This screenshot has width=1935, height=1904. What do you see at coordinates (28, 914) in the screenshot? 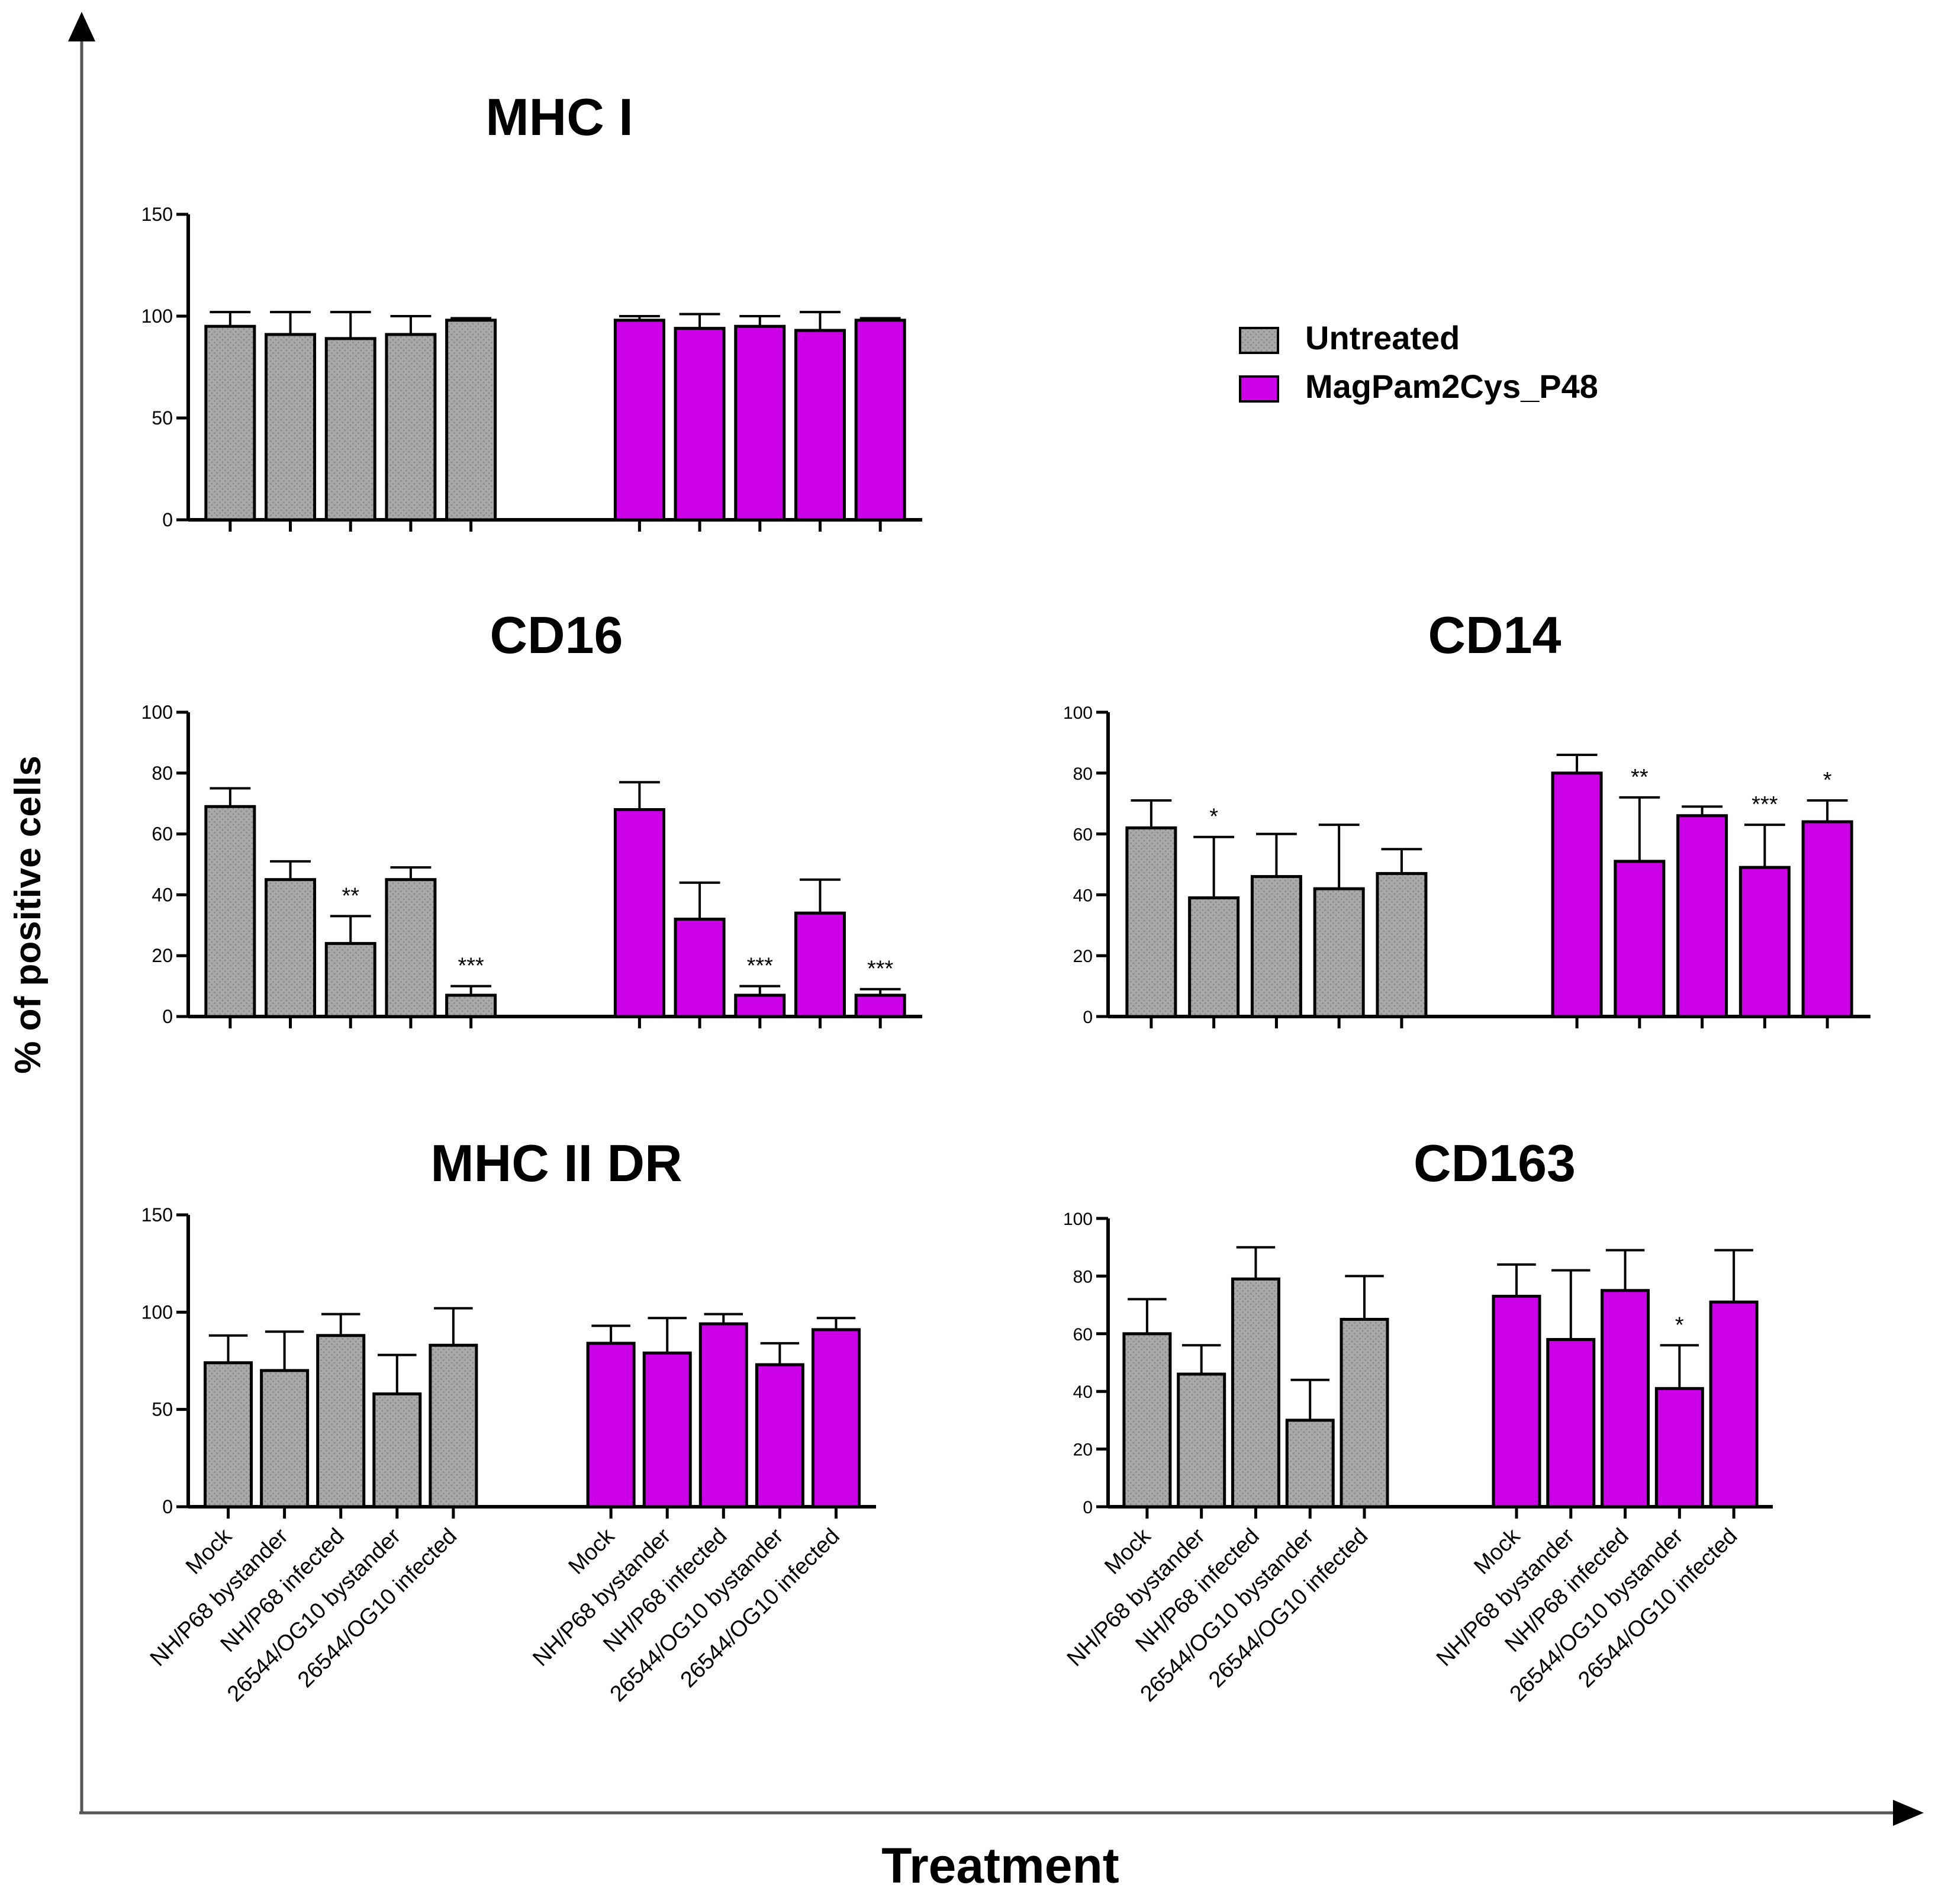
I see `figure-y-axis-label: % of positive cells` at bounding box center [28, 914].